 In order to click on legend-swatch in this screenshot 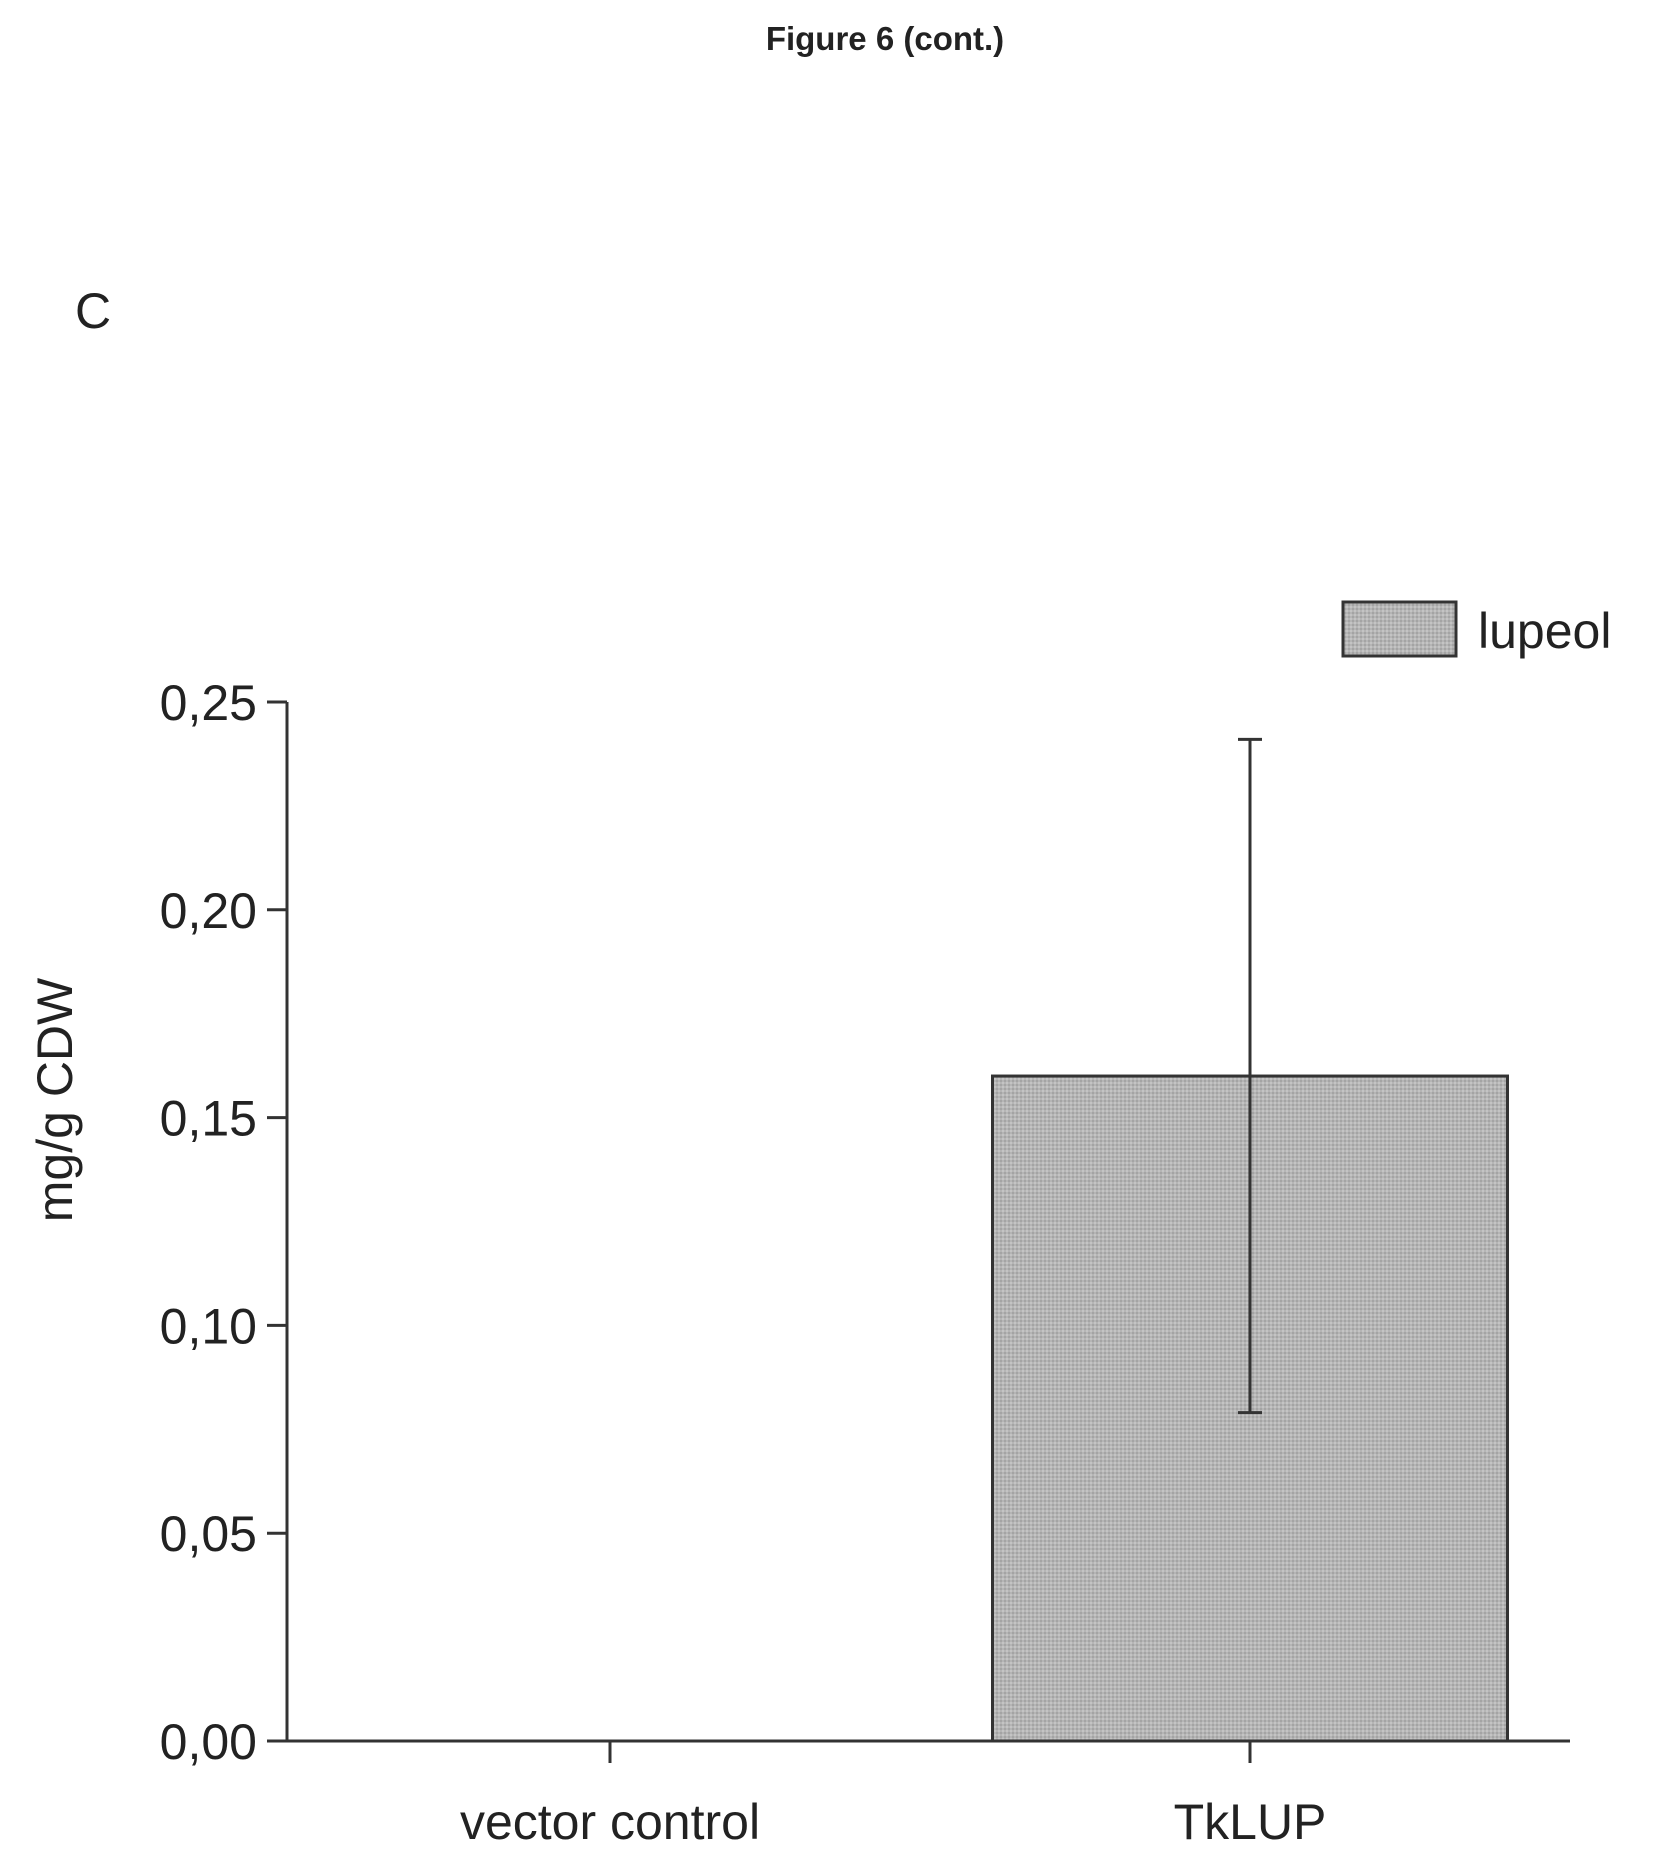, I will do `click(1399, 629)`.